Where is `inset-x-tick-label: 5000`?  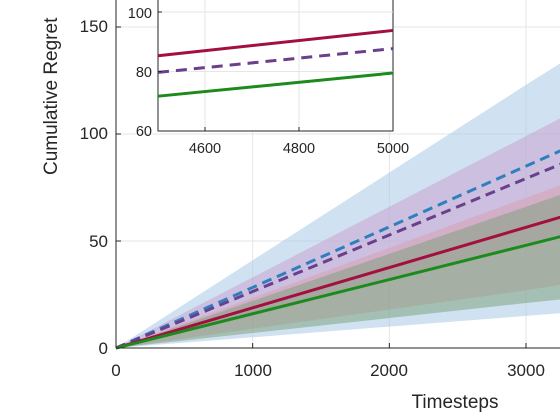
inset-x-tick-label: 5000 is located at coordinates (393, 149).